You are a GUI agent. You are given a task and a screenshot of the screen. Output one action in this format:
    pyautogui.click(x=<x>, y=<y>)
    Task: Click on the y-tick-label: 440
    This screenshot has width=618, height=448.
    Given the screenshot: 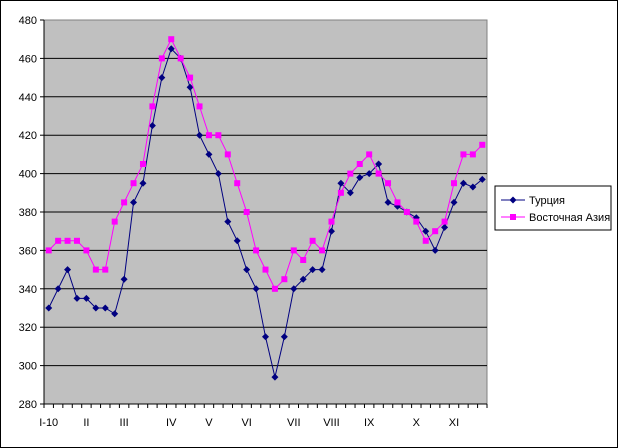 What is the action you would take?
    pyautogui.click(x=28, y=98)
    